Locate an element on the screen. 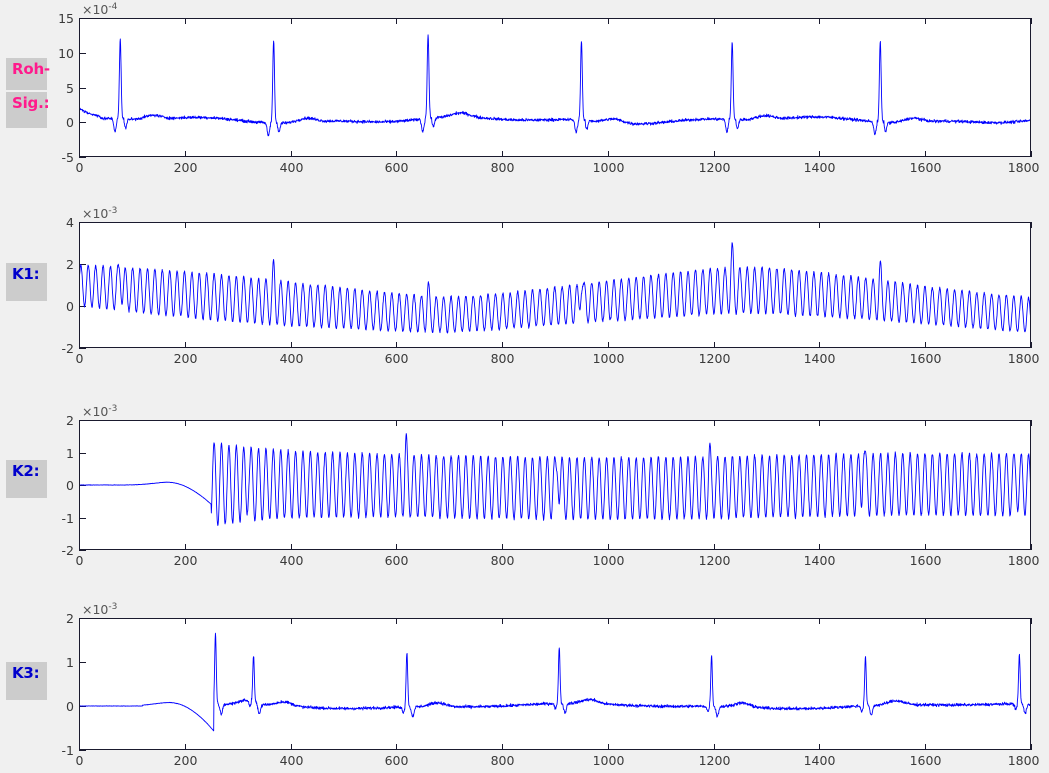 The width and height of the screenshot is (1049, 773). channel-label-k2: K2: is located at coordinates (26, 479).